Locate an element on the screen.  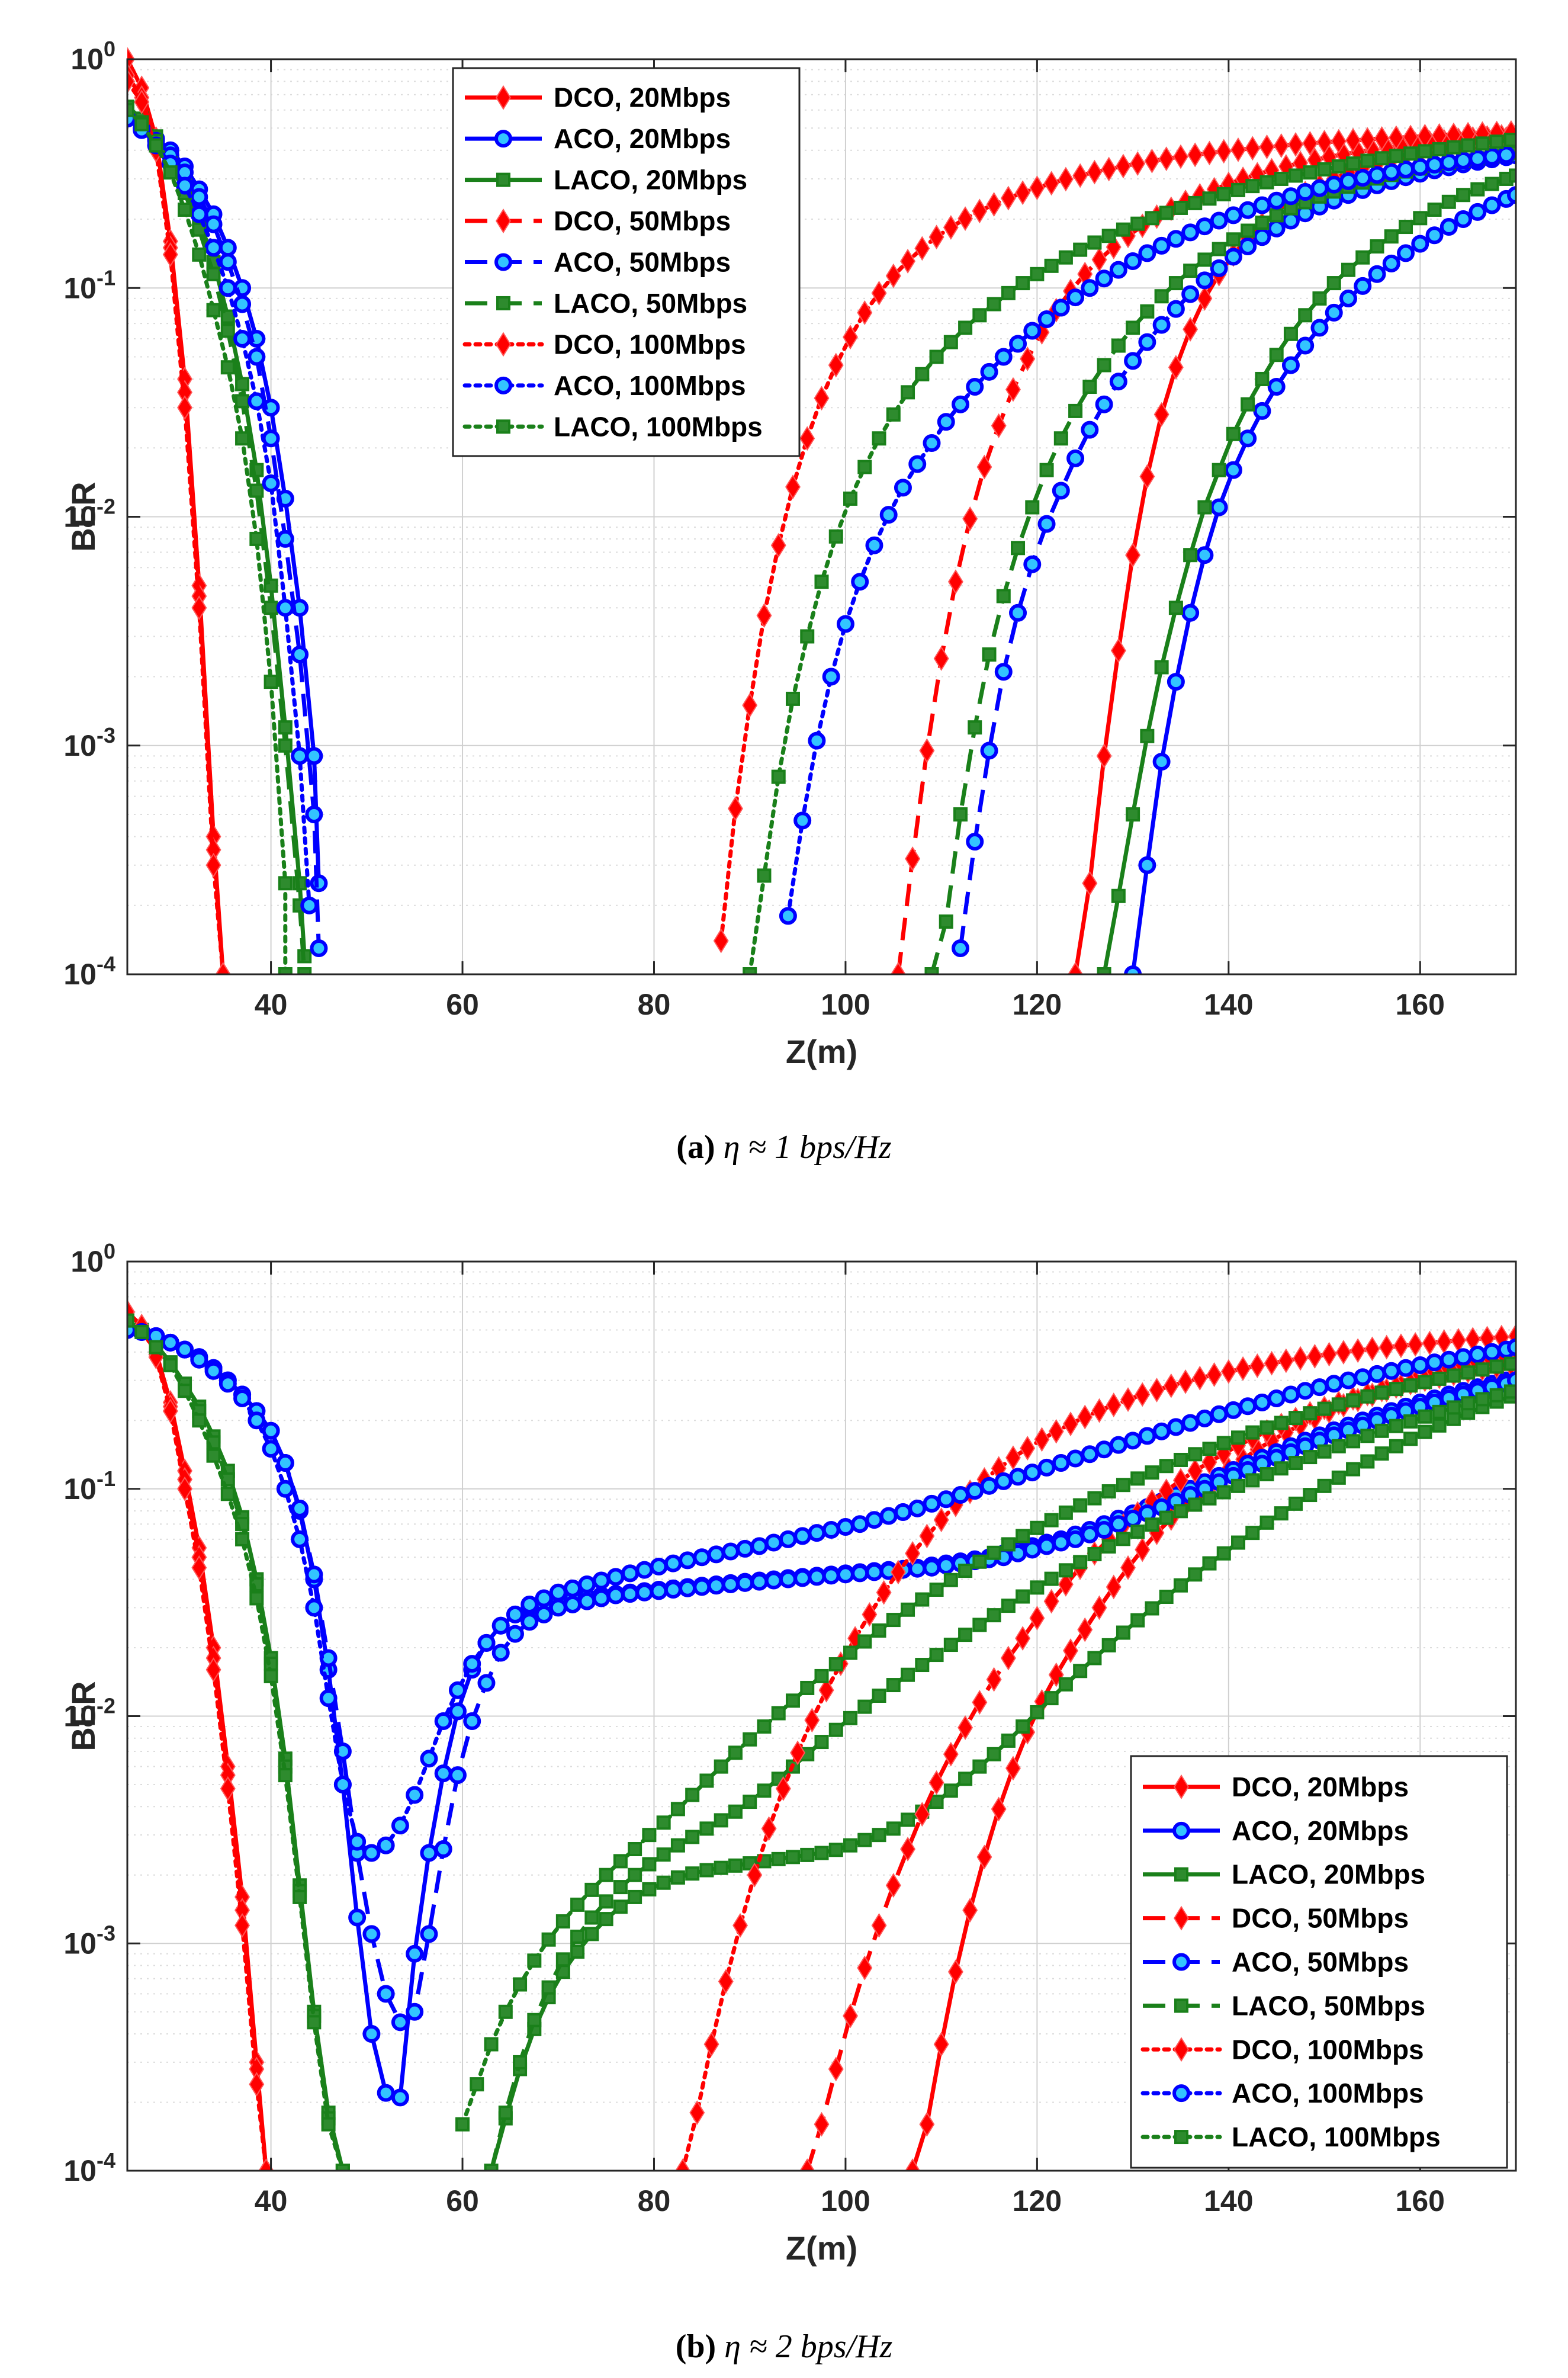
legend-label: LACO, 50Mbps is located at coordinates (1328, 2005).